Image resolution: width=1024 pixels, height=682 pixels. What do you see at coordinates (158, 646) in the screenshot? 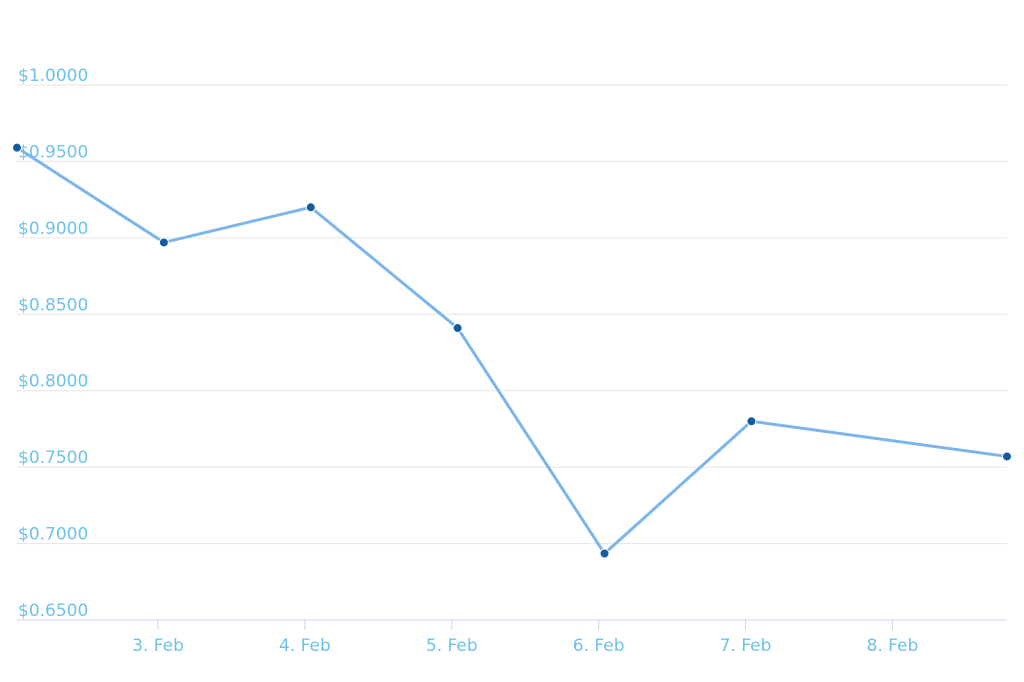
I see `x-tick-label: 3. Feb` at bounding box center [158, 646].